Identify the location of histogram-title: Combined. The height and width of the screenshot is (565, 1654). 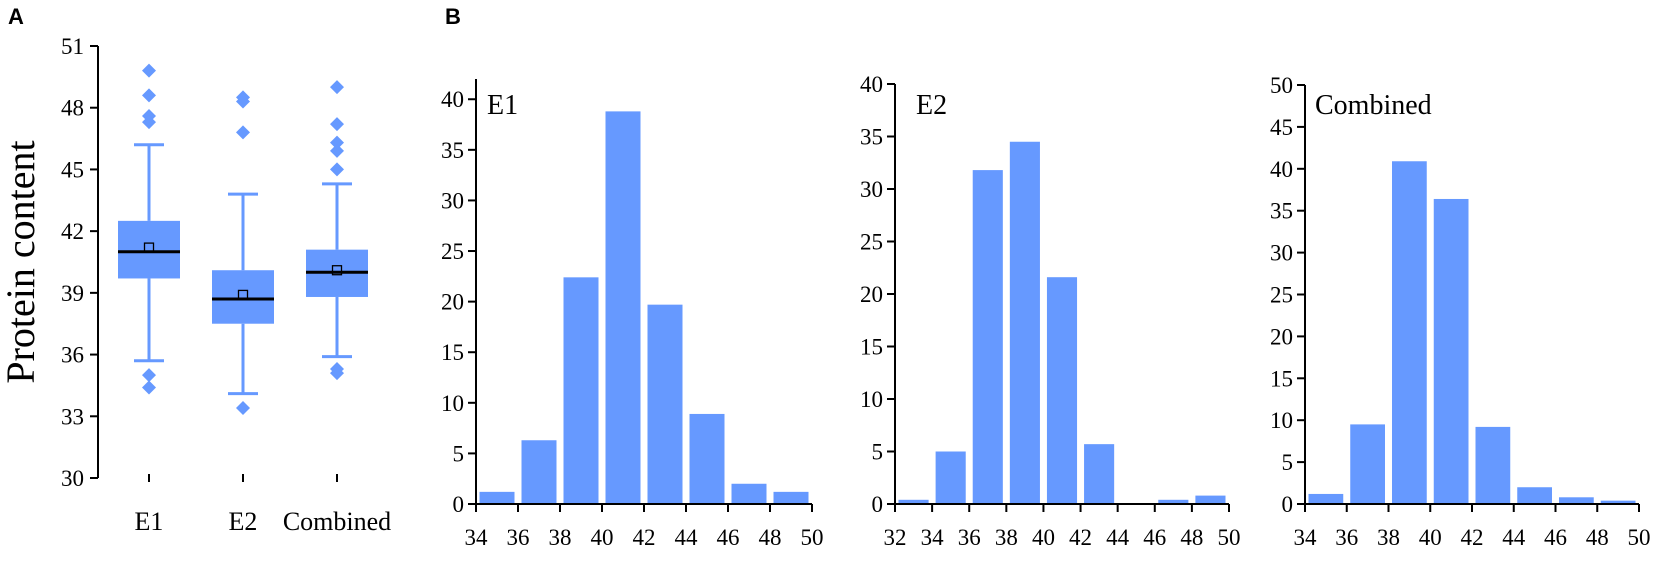
(1373, 105).